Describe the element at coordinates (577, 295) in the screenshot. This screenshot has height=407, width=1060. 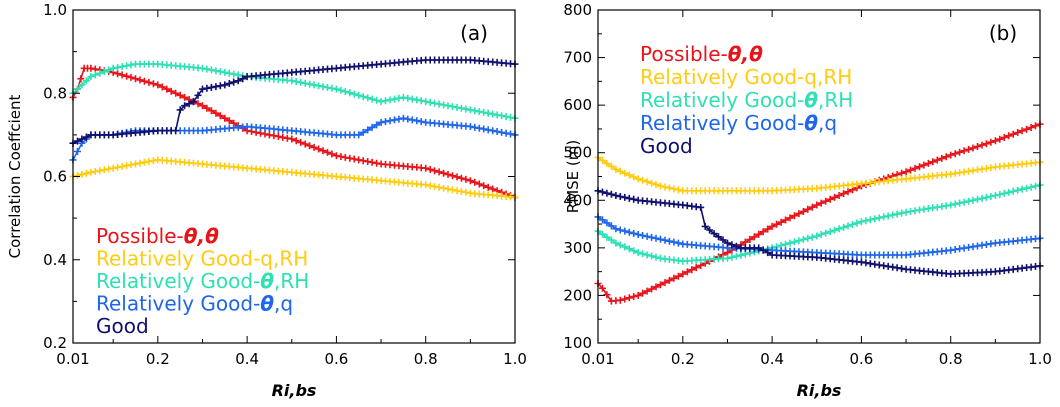
I see `y-tick-label: 200` at that location.